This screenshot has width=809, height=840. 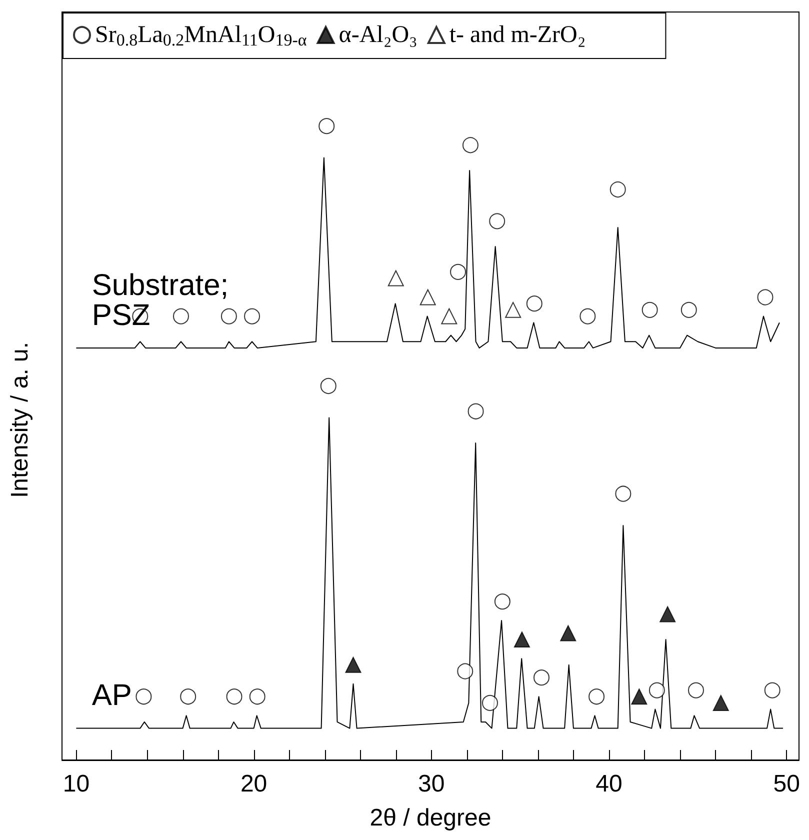 What do you see at coordinates (786, 784) in the screenshot?
I see `x-tick-label: 50` at bounding box center [786, 784].